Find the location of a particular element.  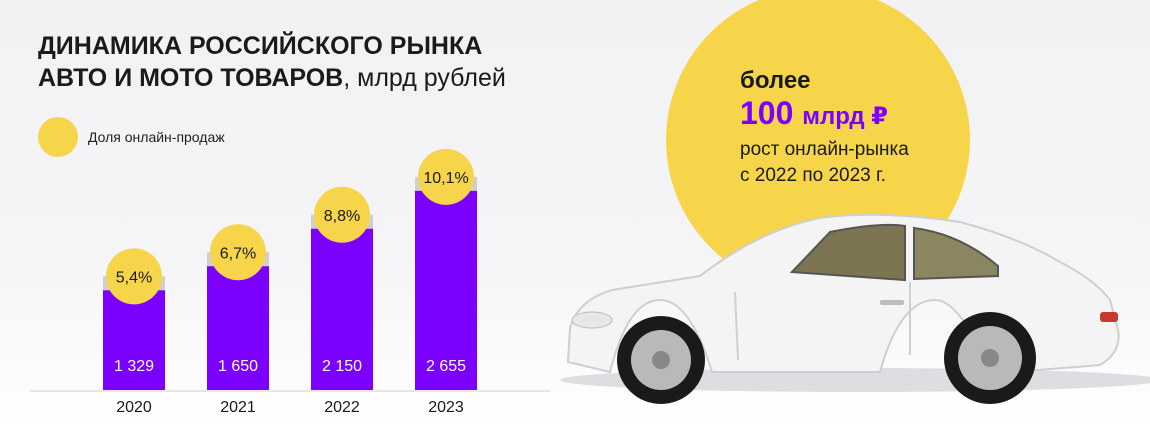

x-tick-label: 2020 is located at coordinates (134, 407).